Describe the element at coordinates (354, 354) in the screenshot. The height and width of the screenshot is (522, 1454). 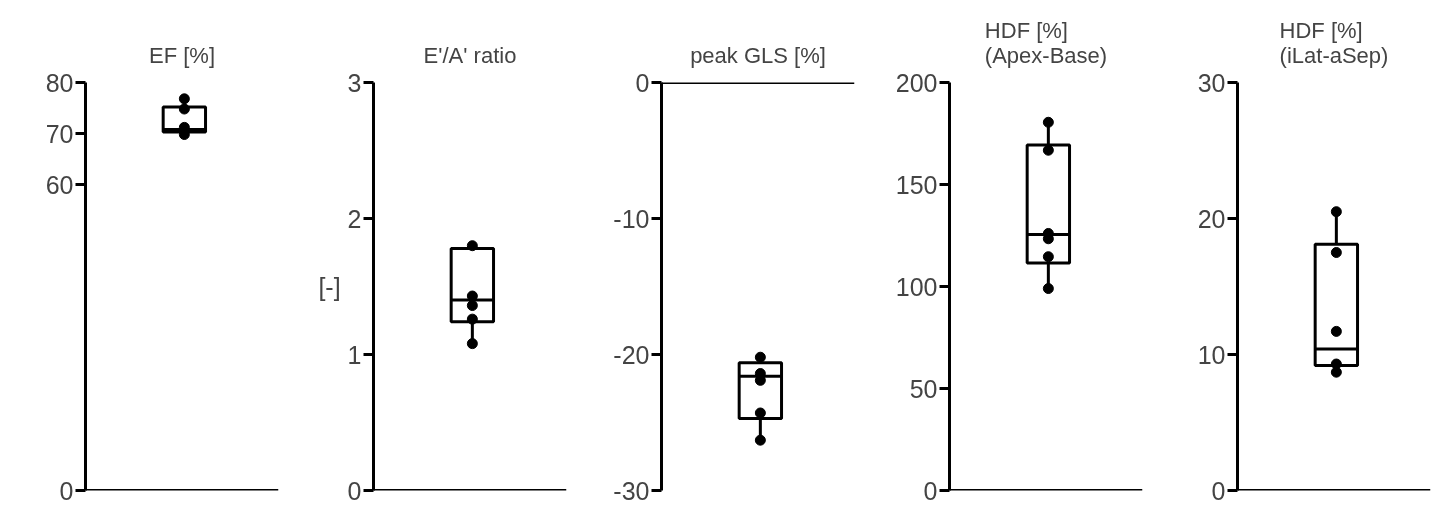
I see `y-tick-label: 1` at that location.